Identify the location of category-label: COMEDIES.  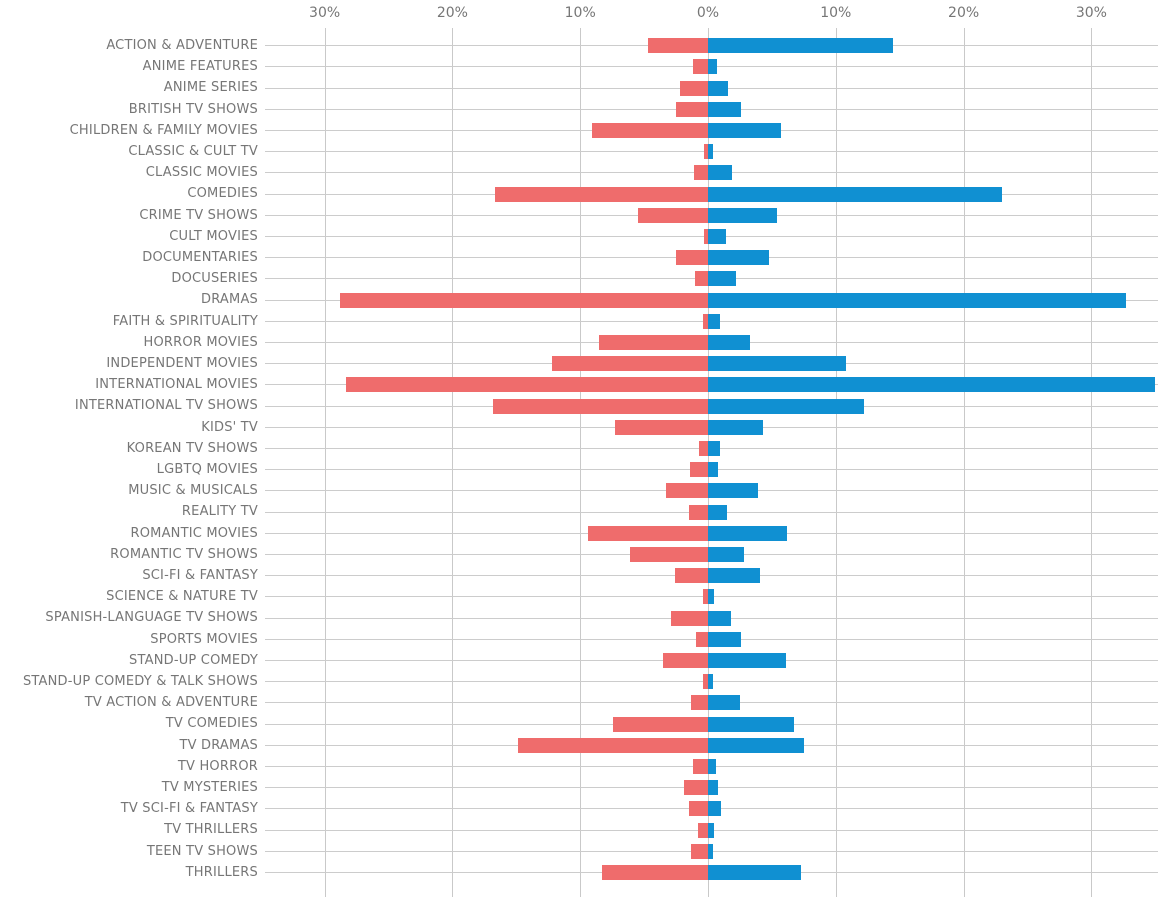
(222, 194).